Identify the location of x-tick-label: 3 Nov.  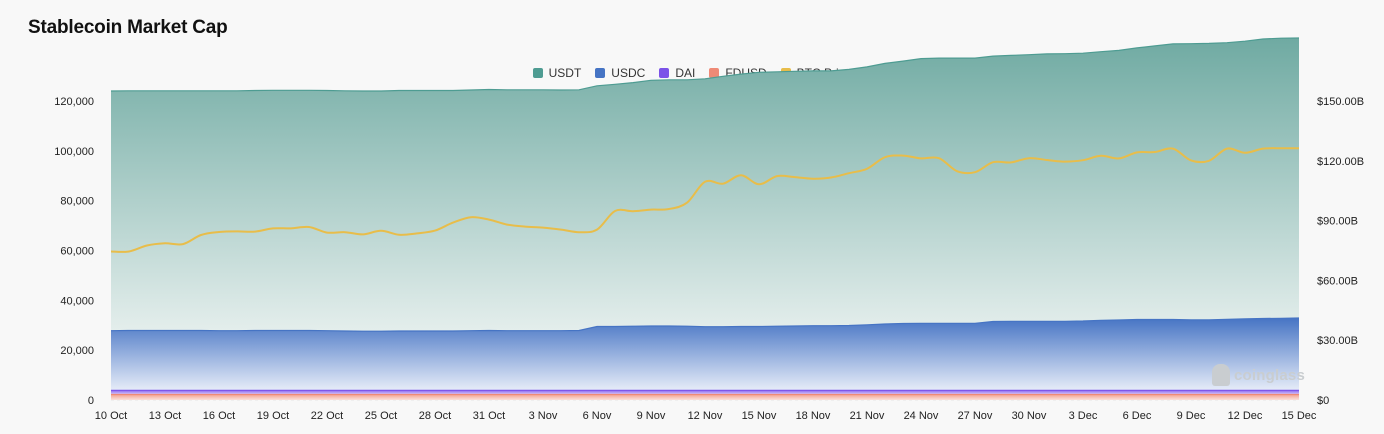
(543, 416).